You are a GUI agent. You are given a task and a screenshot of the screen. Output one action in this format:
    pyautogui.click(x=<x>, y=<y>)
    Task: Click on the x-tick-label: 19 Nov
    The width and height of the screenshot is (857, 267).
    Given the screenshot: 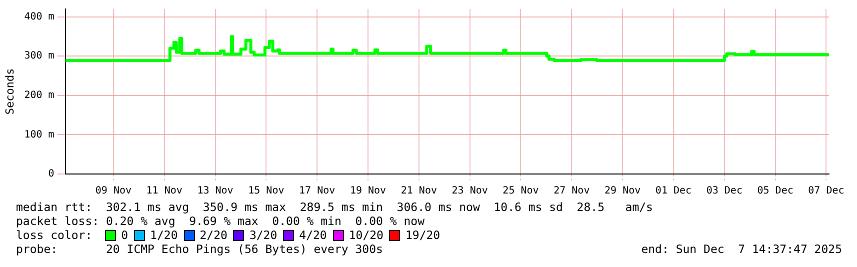 What is the action you would take?
    pyautogui.click(x=368, y=191)
    